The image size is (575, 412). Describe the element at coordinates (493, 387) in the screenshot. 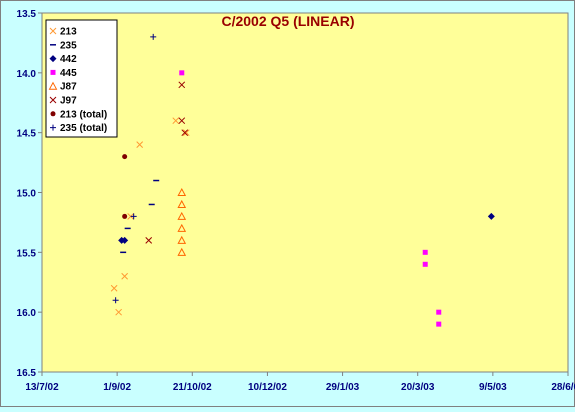

I see `x-tick-label: 9/5/03` at that location.